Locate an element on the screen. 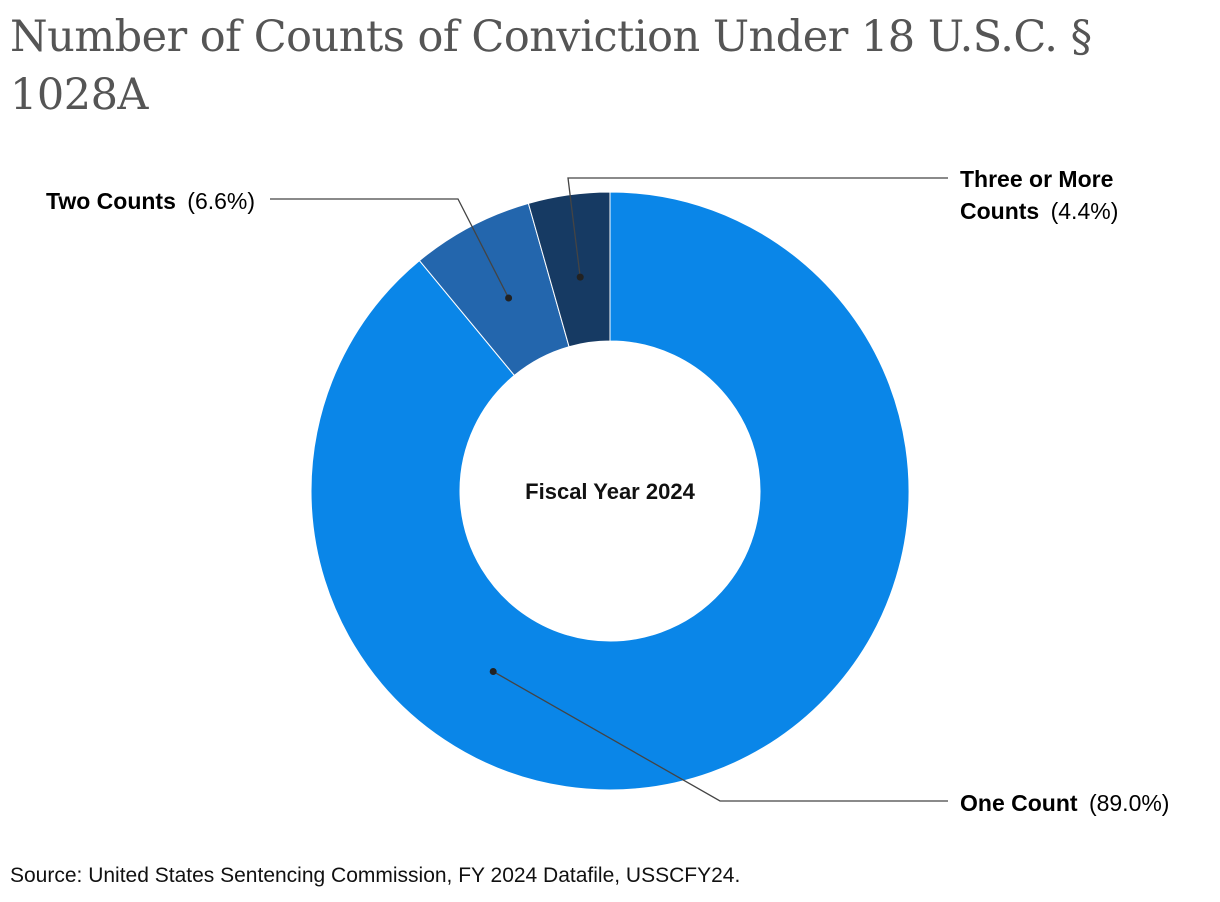 This screenshot has height=902, width=1220. label-one-count-value: (89.0%) is located at coordinates (1129, 803).